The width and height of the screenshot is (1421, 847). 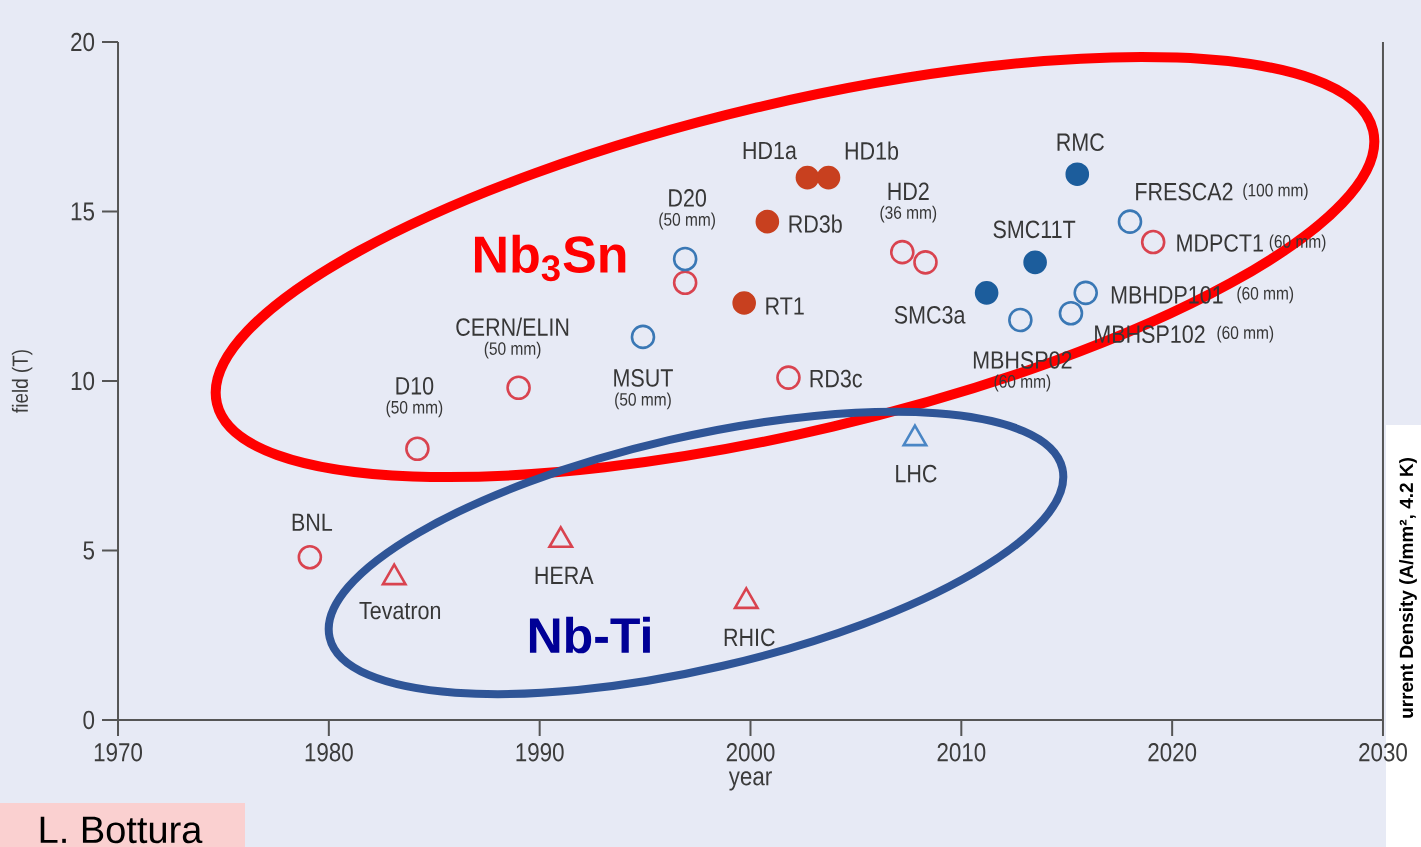 I want to click on annotation: D10, so click(x=415, y=385).